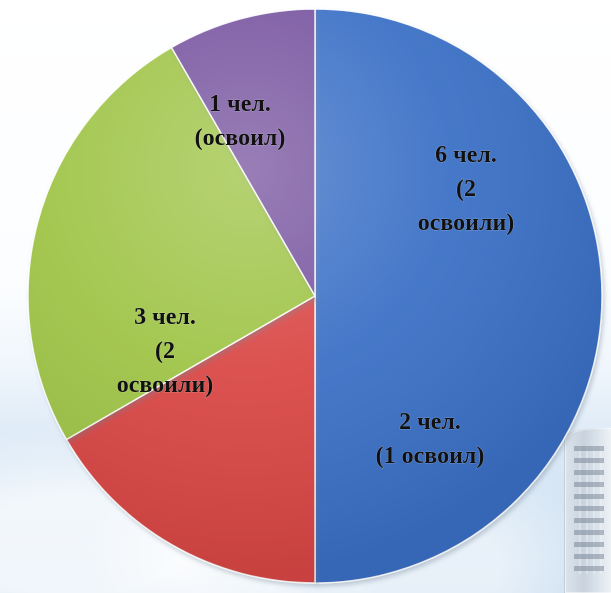 The width and height of the screenshot is (611, 593). Describe the element at coordinates (466, 155) in the screenshot. I see `pie-slice-label-line: 6 чел.` at that location.